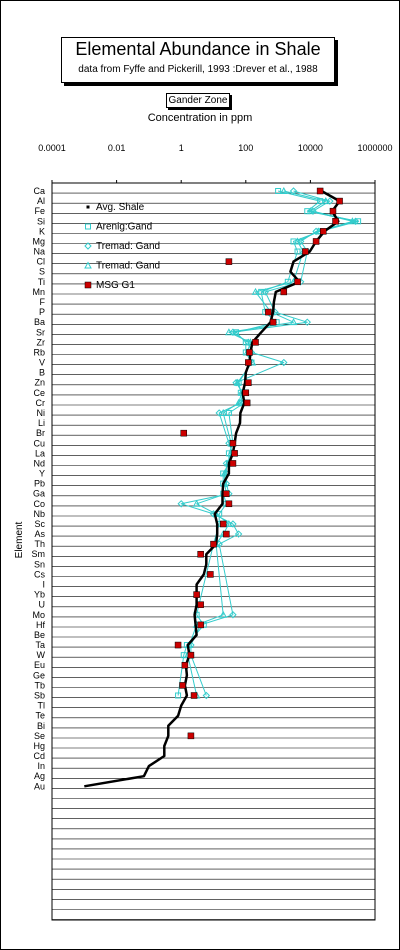  What do you see at coordinates (117, 148) in the screenshot?
I see `x-tick-label: 0.01` at bounding box center [117, 148].